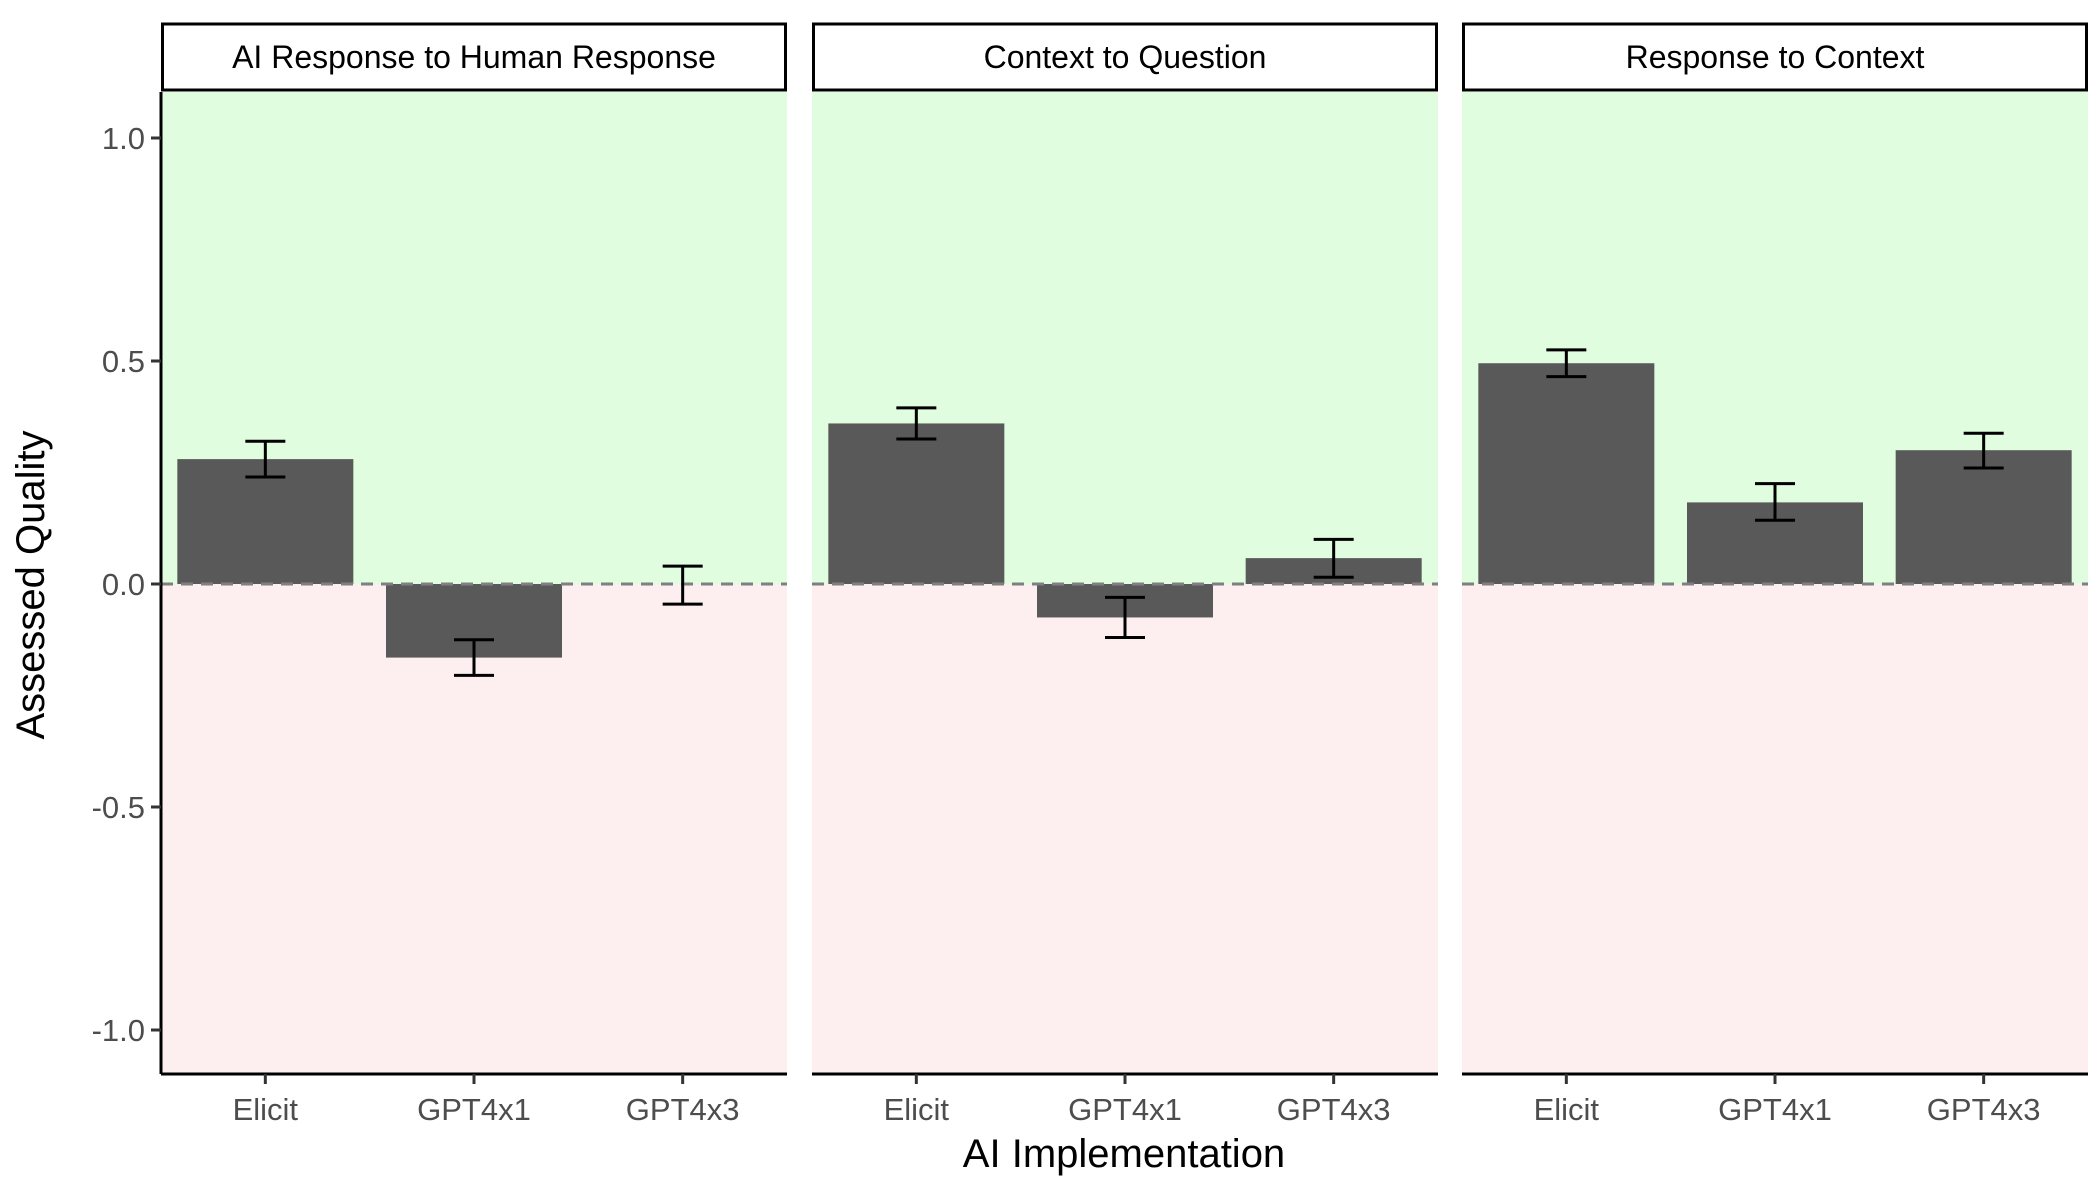  What do you see at coordinates (1124, 1154) in the screenshot?
I see `x-axis-title: AI Implementation` at bounding box center [1124, 1154].